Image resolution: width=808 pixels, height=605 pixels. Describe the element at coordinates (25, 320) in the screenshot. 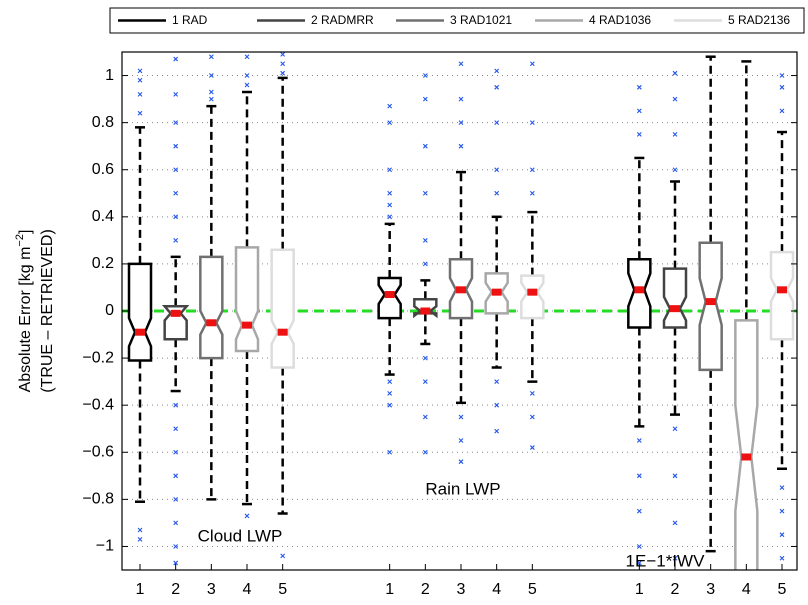

I see `y-axis-label-text: Absolute Error [kg m` at that location.